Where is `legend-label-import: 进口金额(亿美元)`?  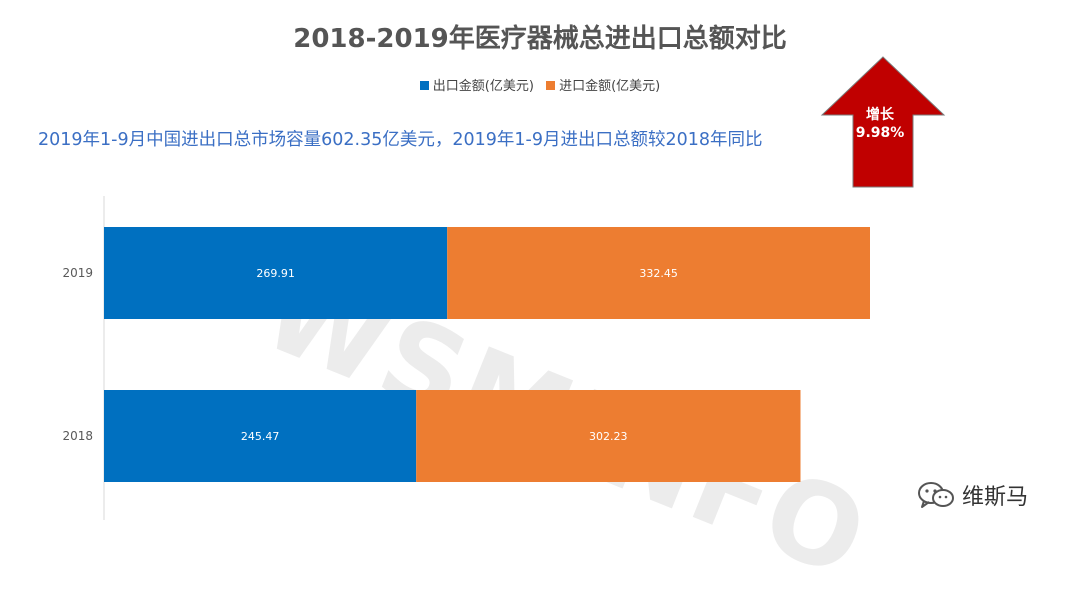 legend-label-import: 进口金额(亿美元) is located at coordinates (610, 86).